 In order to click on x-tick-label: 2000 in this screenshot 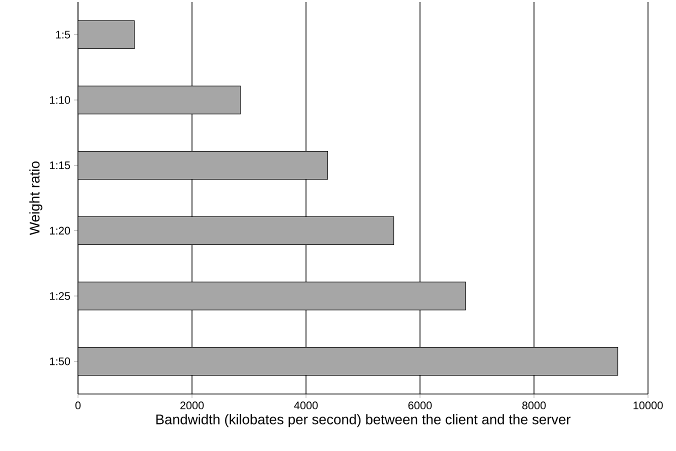, I will do `click(192, 406)`.